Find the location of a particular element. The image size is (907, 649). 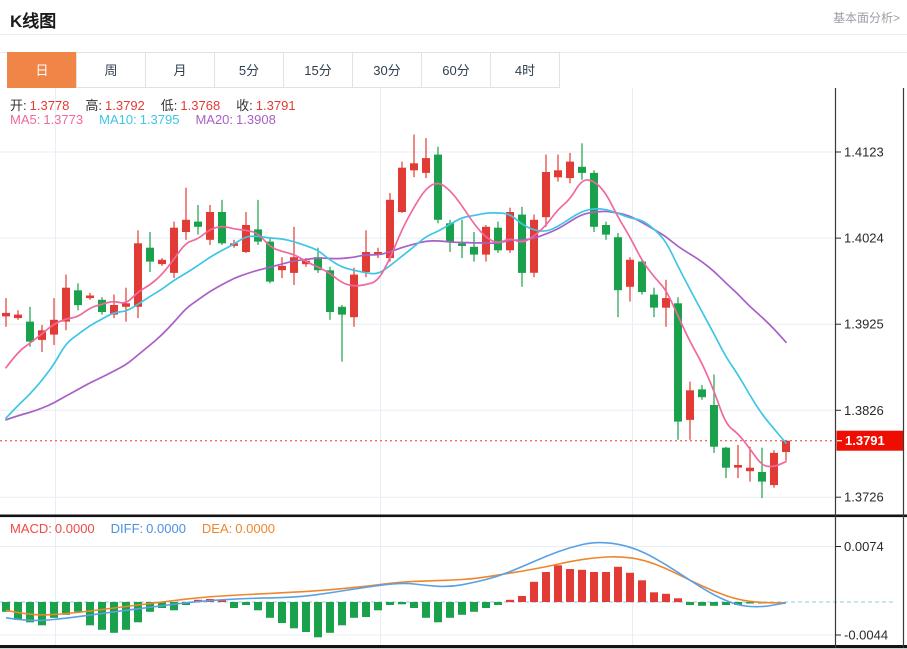

header-divider is located at coordinates (453, 34).